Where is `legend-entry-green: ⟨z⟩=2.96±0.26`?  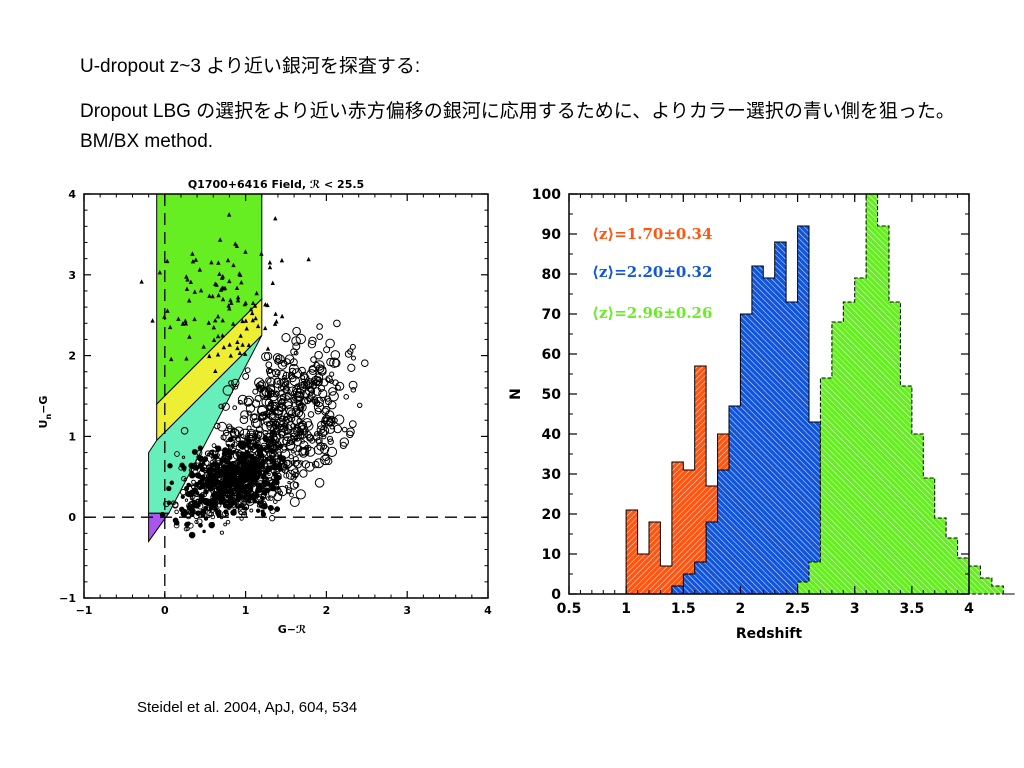
legend-entry-green: ⟨z⟩=2.96±0.26 is located at coordinates (652, 313).